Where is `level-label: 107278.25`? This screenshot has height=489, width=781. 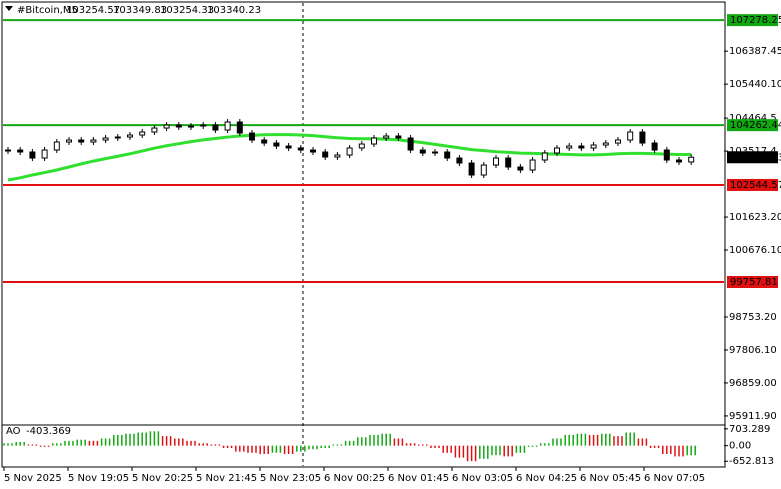
level-label: 107278.25 is located at coordinates (755, 20).